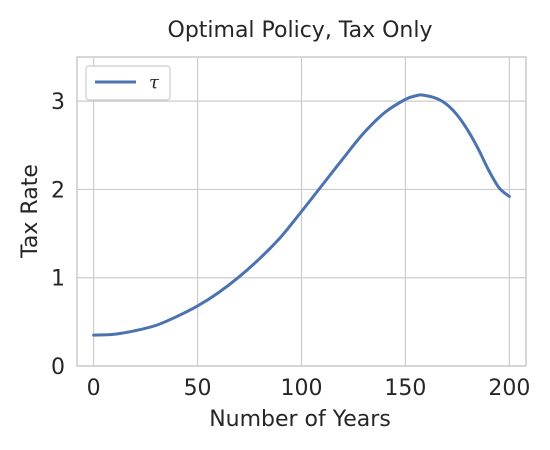  What do you see at coordinates (58, 367) in the screenshot?
I see `y-tick-label: 0` at bounding box center [58, 367].